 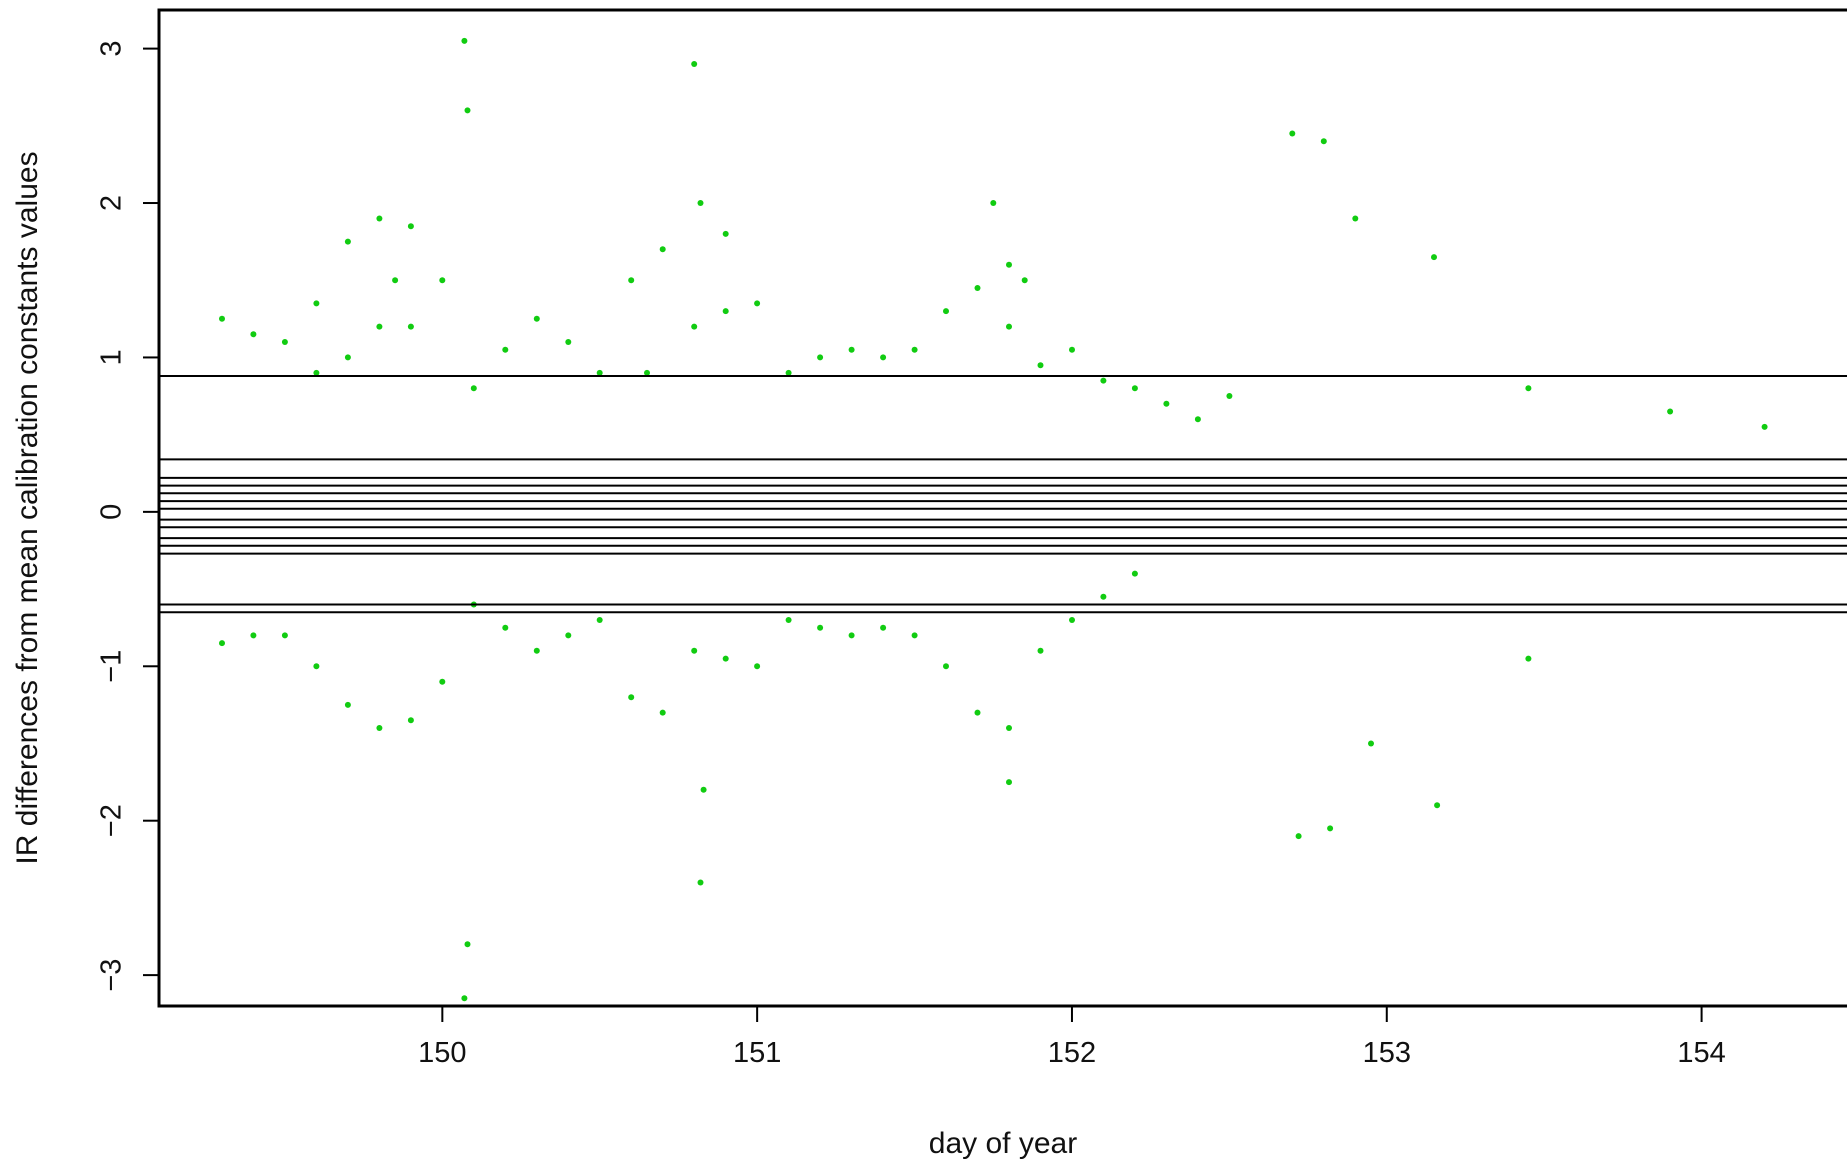 What do you see at coordinates (112, 512) in the screenshot?
I see `y-tick-label: 0` at bounding box center [112, 512].